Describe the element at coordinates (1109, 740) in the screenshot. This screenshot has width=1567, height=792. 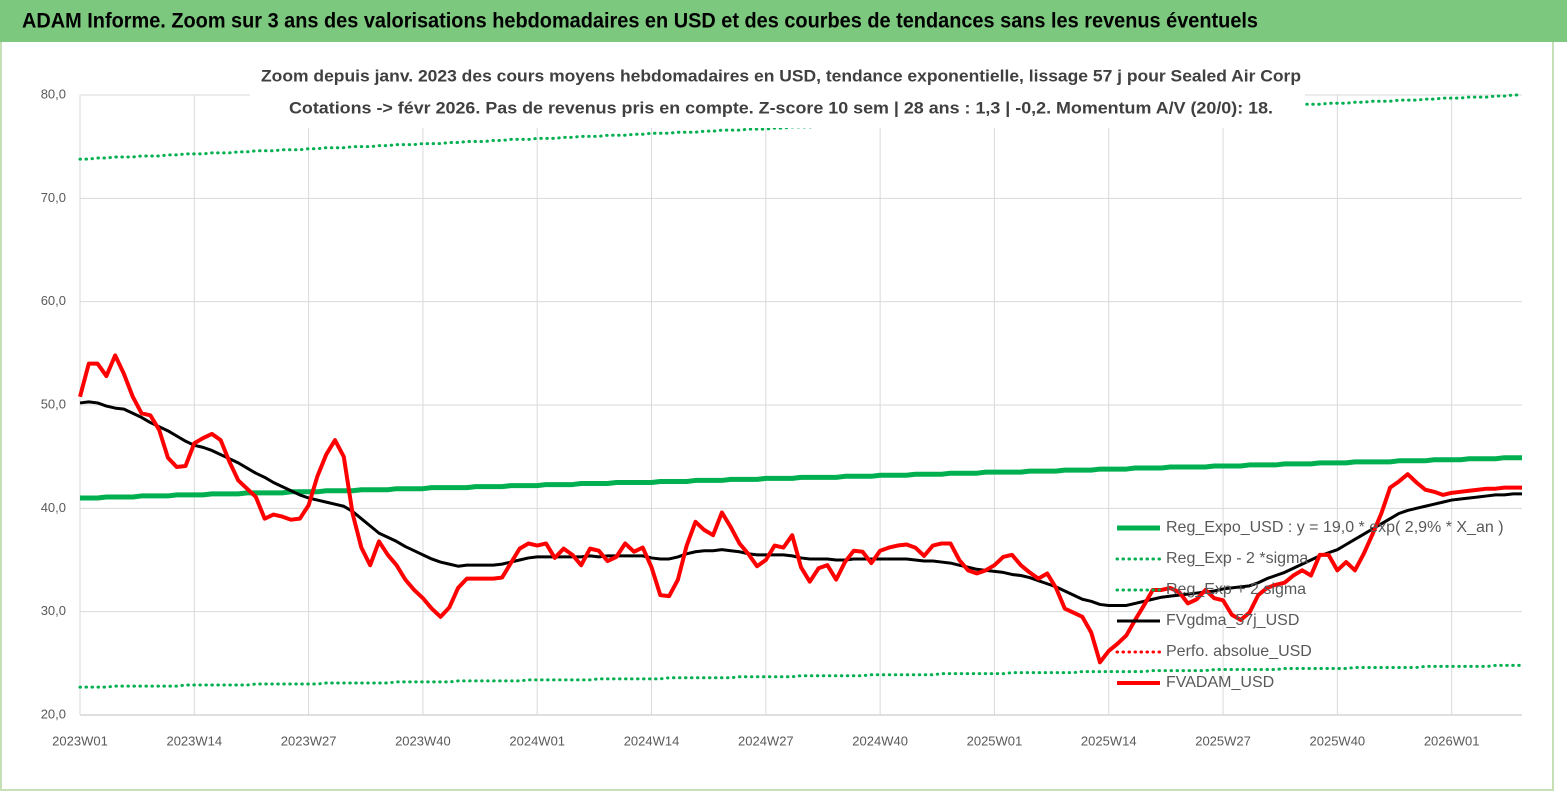
I see `x-tick-label: 2025W14` at that location.